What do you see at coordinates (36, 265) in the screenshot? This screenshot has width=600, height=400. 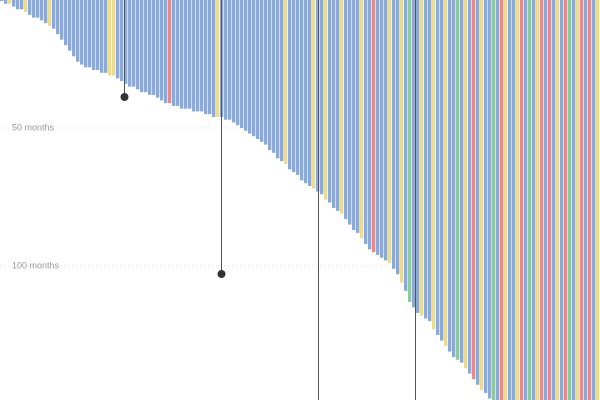 I see `y-tick-label: 100 months` at bounding box center [36, 265].